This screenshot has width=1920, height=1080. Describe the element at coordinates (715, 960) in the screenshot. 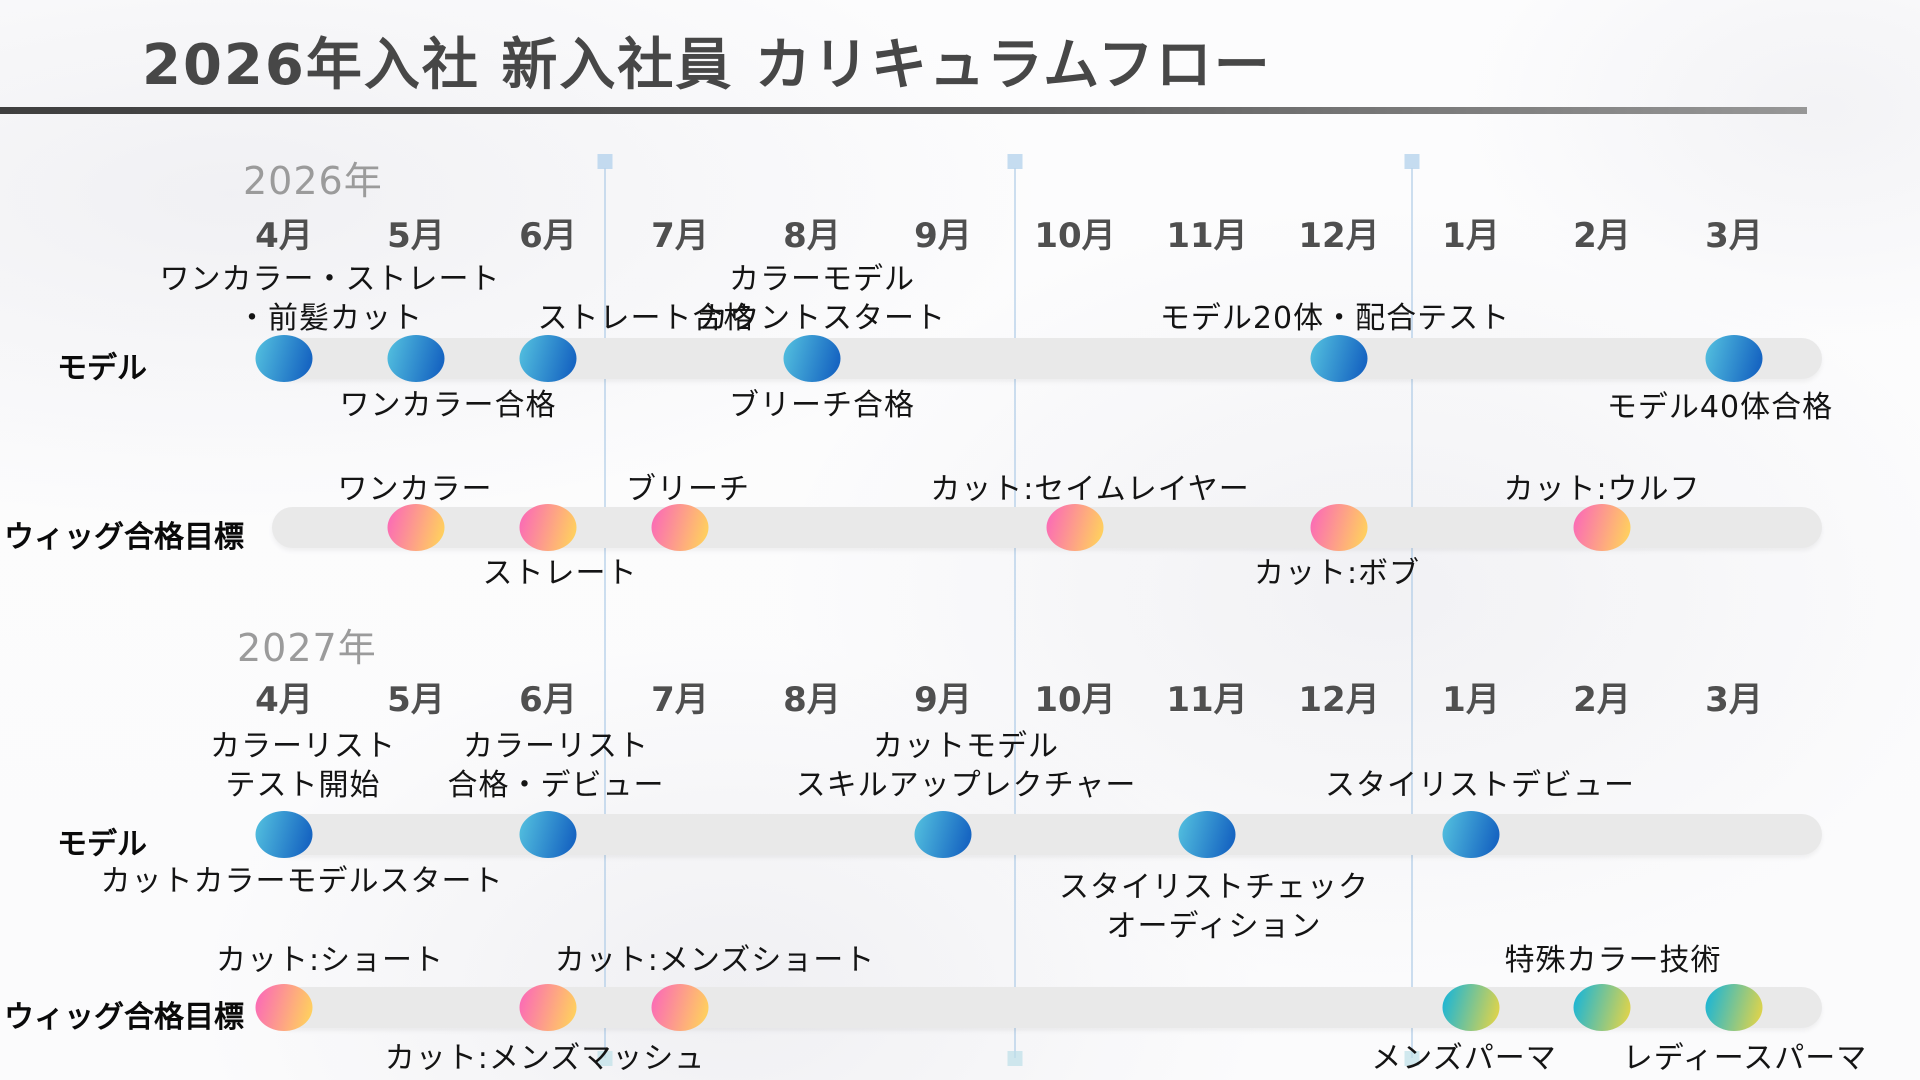

I see `event-label: カット:メンズショート` at that location.